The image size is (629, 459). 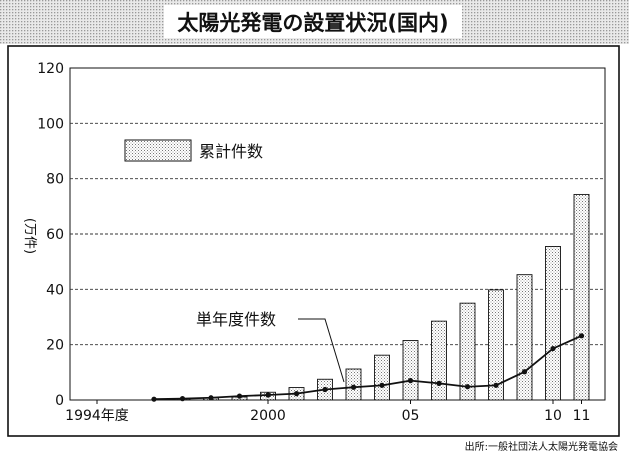 I want to click on x-tick-label: 10, so click(x=553, y=416).